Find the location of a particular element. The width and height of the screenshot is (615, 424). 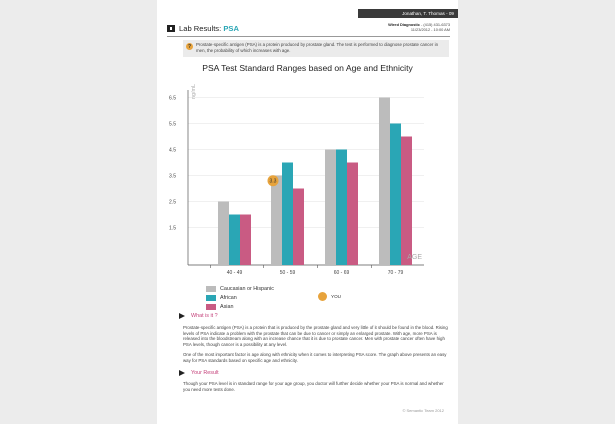

legend-swatch-african is located at coordinates (211, 297).